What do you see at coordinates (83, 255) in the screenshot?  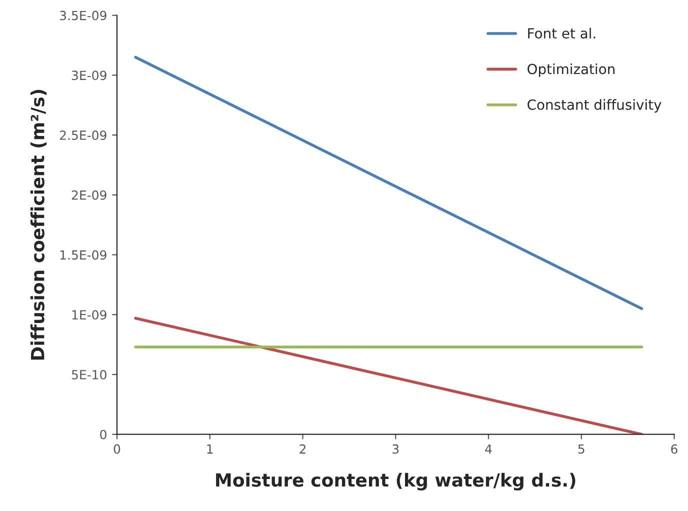 I see `y-tick-label: 1.5E-09` at bounding box center [83, 255].